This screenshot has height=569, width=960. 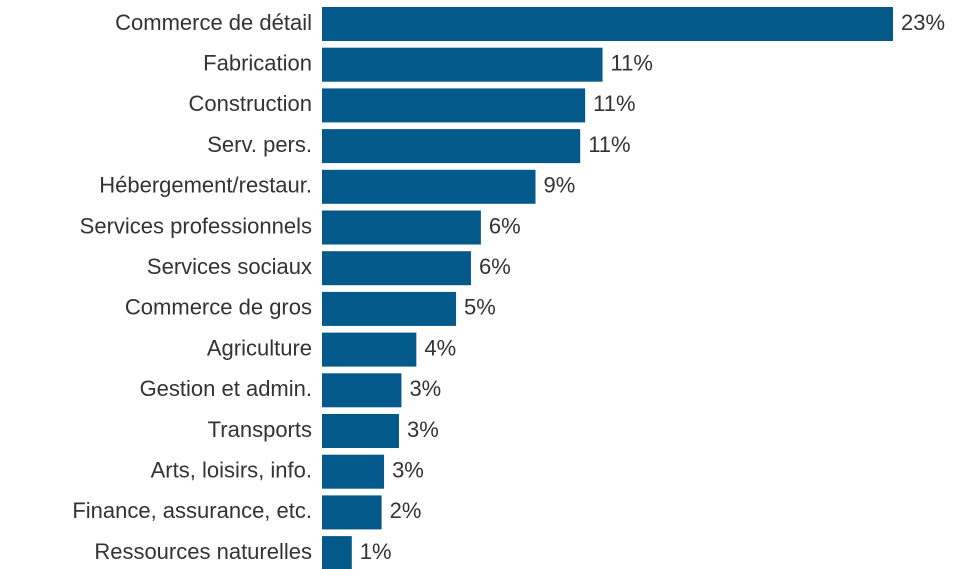 I want to click on value-label: 1%, so click(x=376, y=551).